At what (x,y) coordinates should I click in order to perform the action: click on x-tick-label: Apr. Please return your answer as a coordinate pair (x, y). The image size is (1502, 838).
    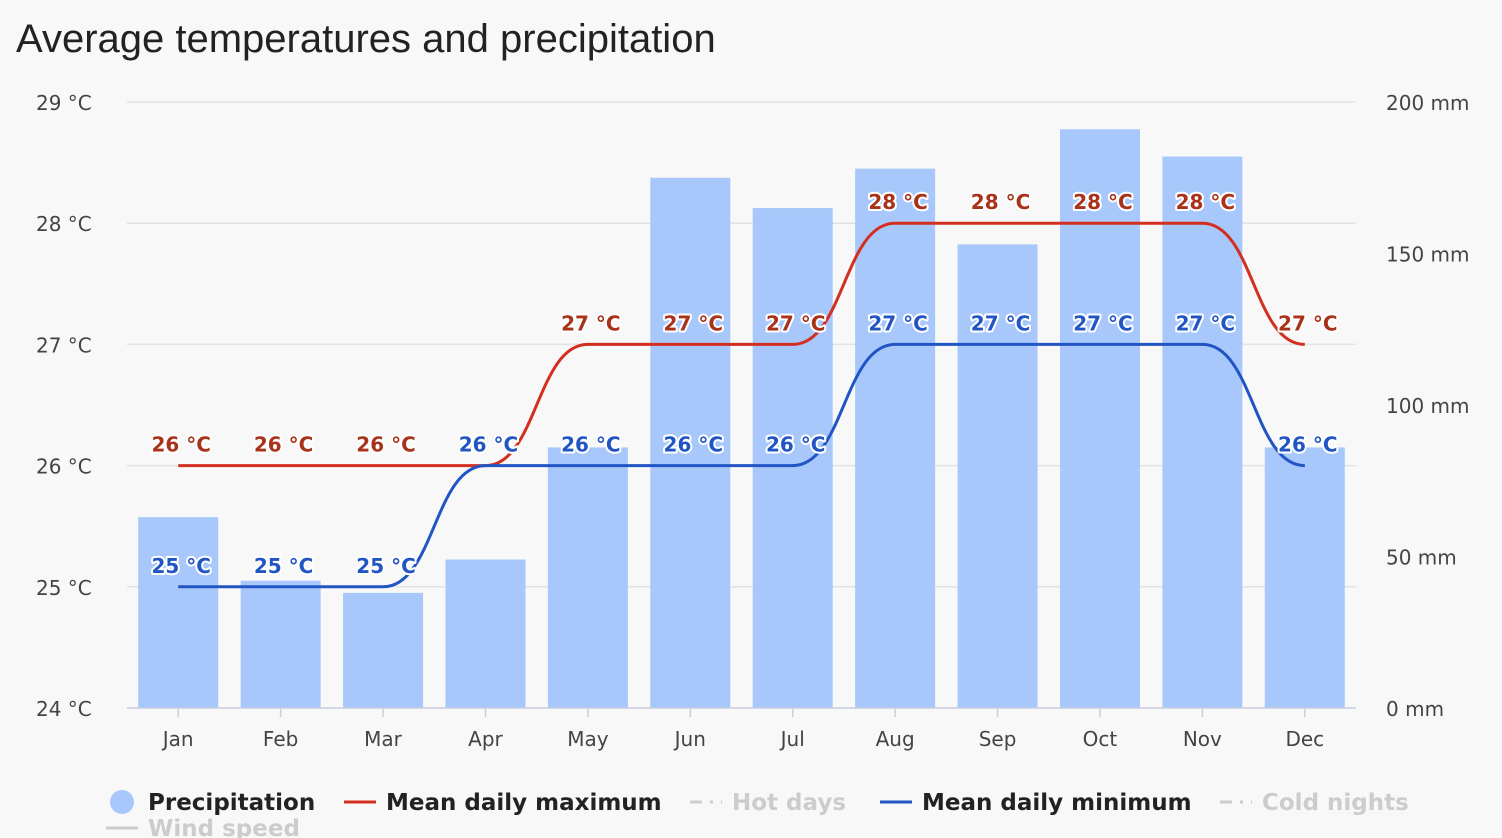
    Looking at the image, I should click on (485, 739).